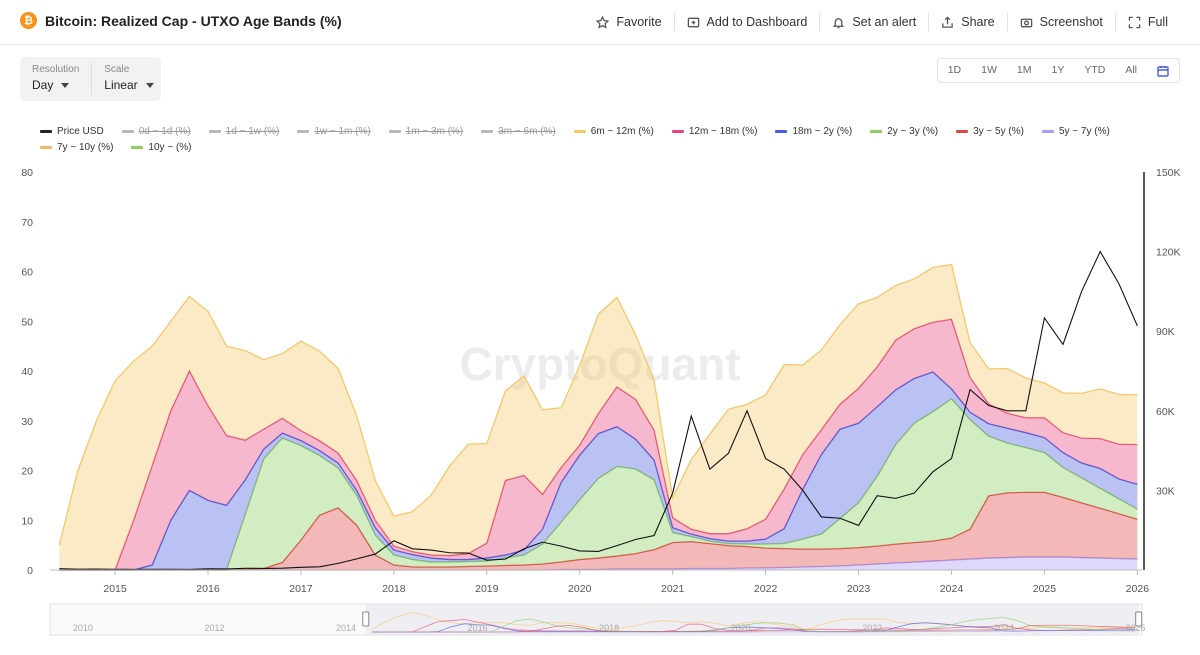 This screenshot has height=655, width=1200. Describe the element at coordinates (28, 20) in the screenshot. I see `bitcoin-logo-icon: ₿` at that location.